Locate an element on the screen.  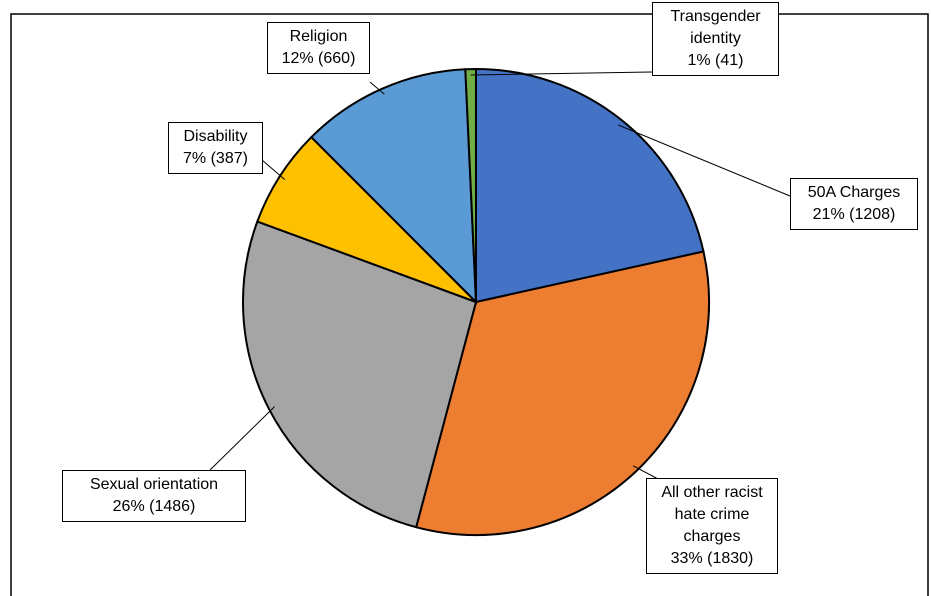
slice-label: Religion 12% (660) is located at coordinates (318, 48).